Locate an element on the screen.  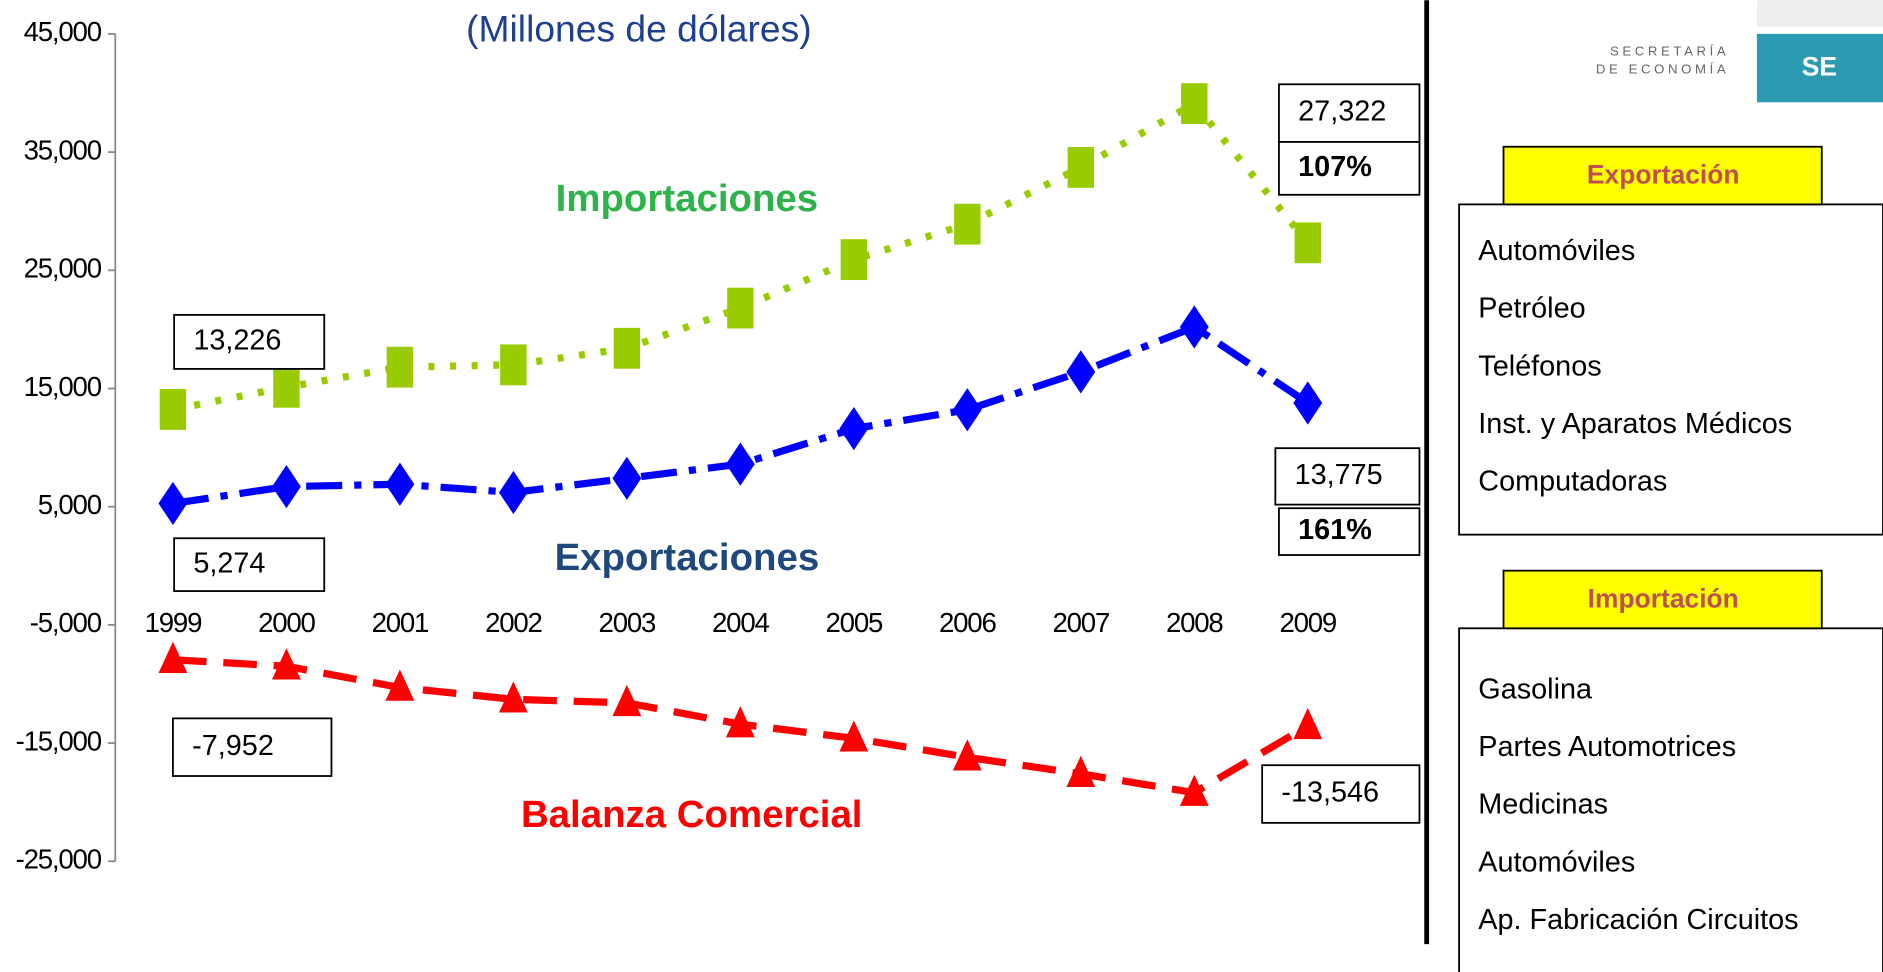
panel-item: Ap. Fabricación Circuitos is located at coordinates (1638, 920).